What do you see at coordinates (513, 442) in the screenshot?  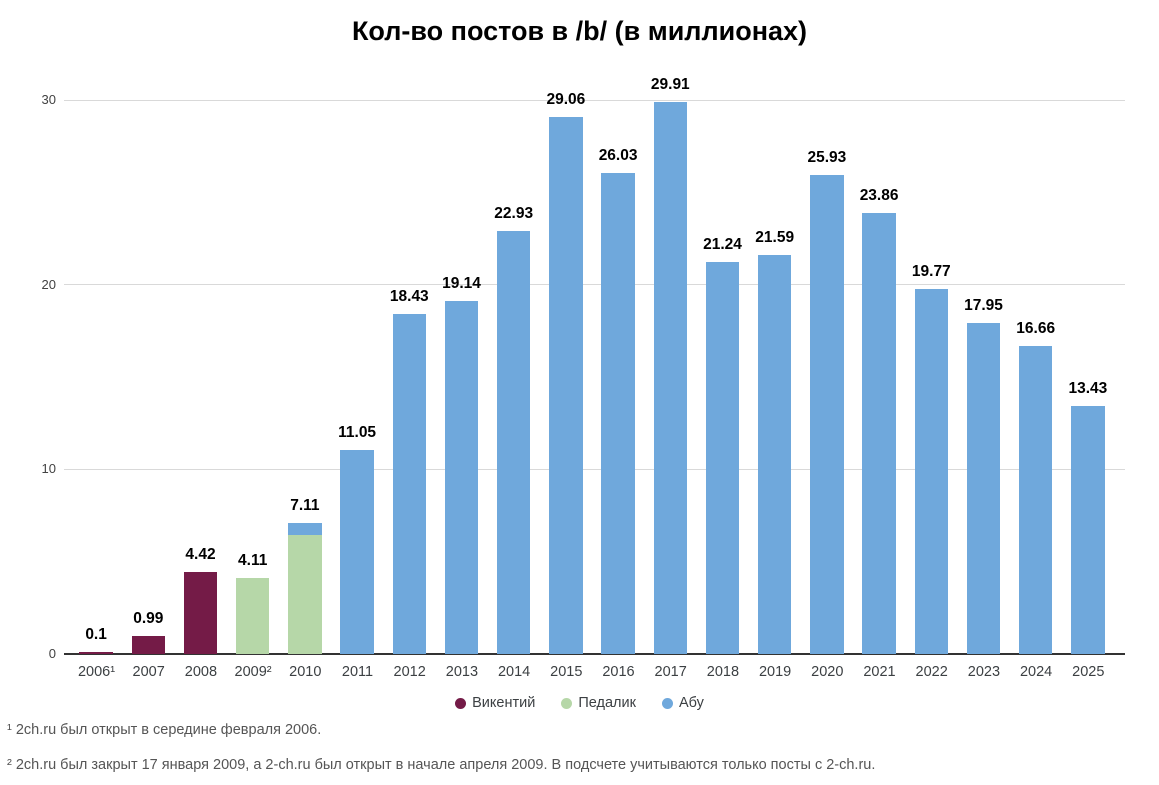 I see `bar-2014-Абу` at bounding box center [513, 442].